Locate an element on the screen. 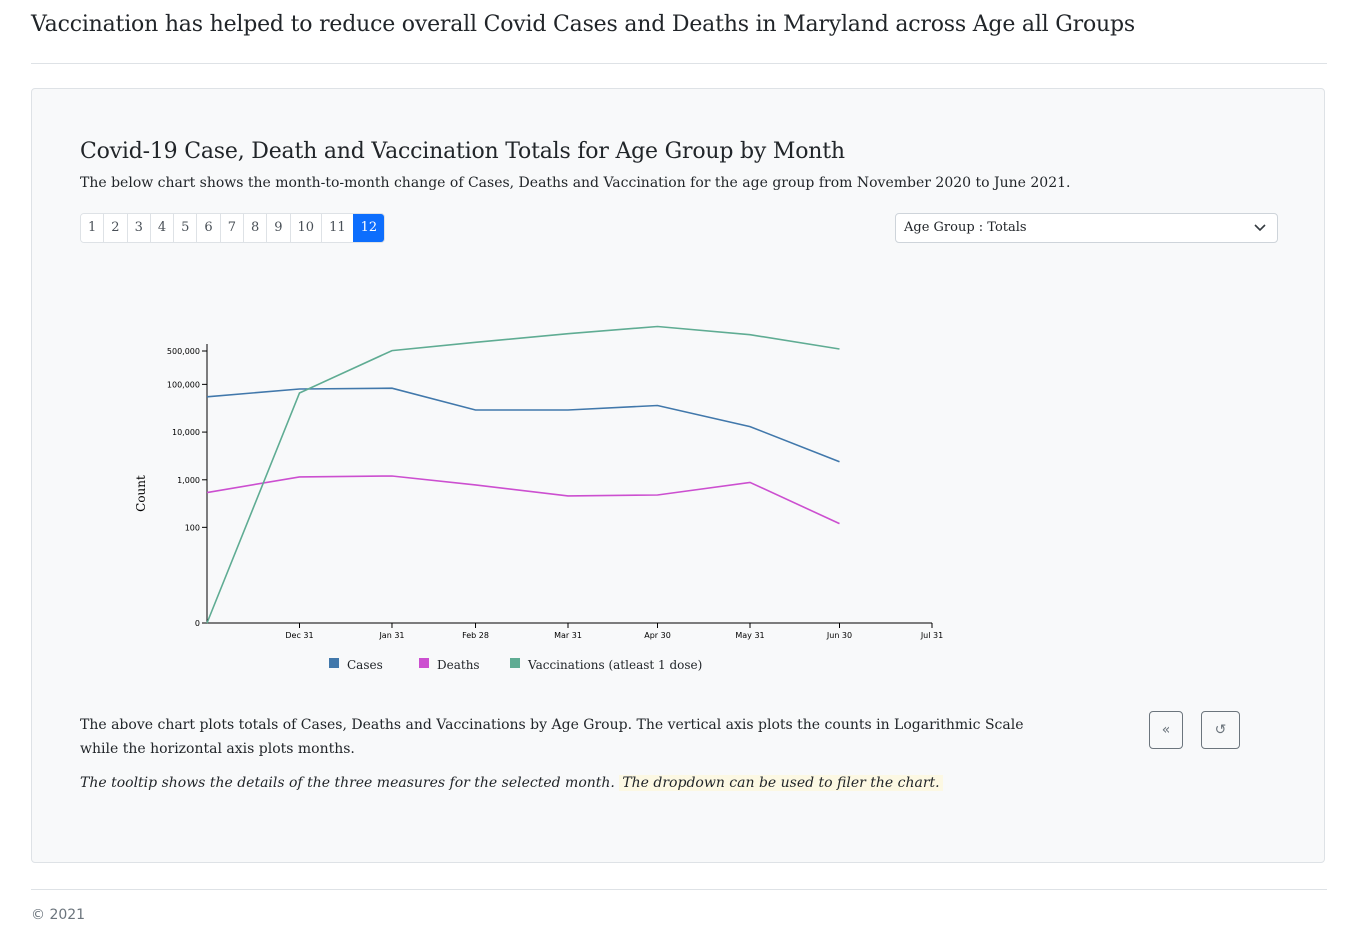 The height and width of the screenshot is (945, 1348). y-tick-label: 100 is located at coordinates (192, 527).